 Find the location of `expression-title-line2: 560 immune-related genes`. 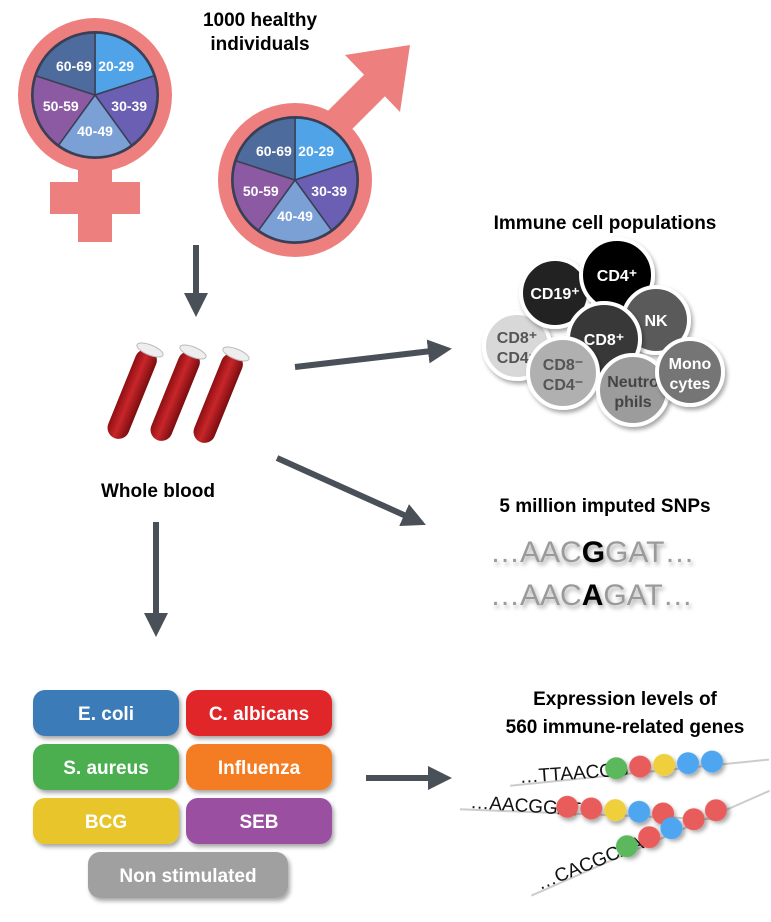

expression-title-line2: 560 immune-related genes is located at coordinates (625, 727).